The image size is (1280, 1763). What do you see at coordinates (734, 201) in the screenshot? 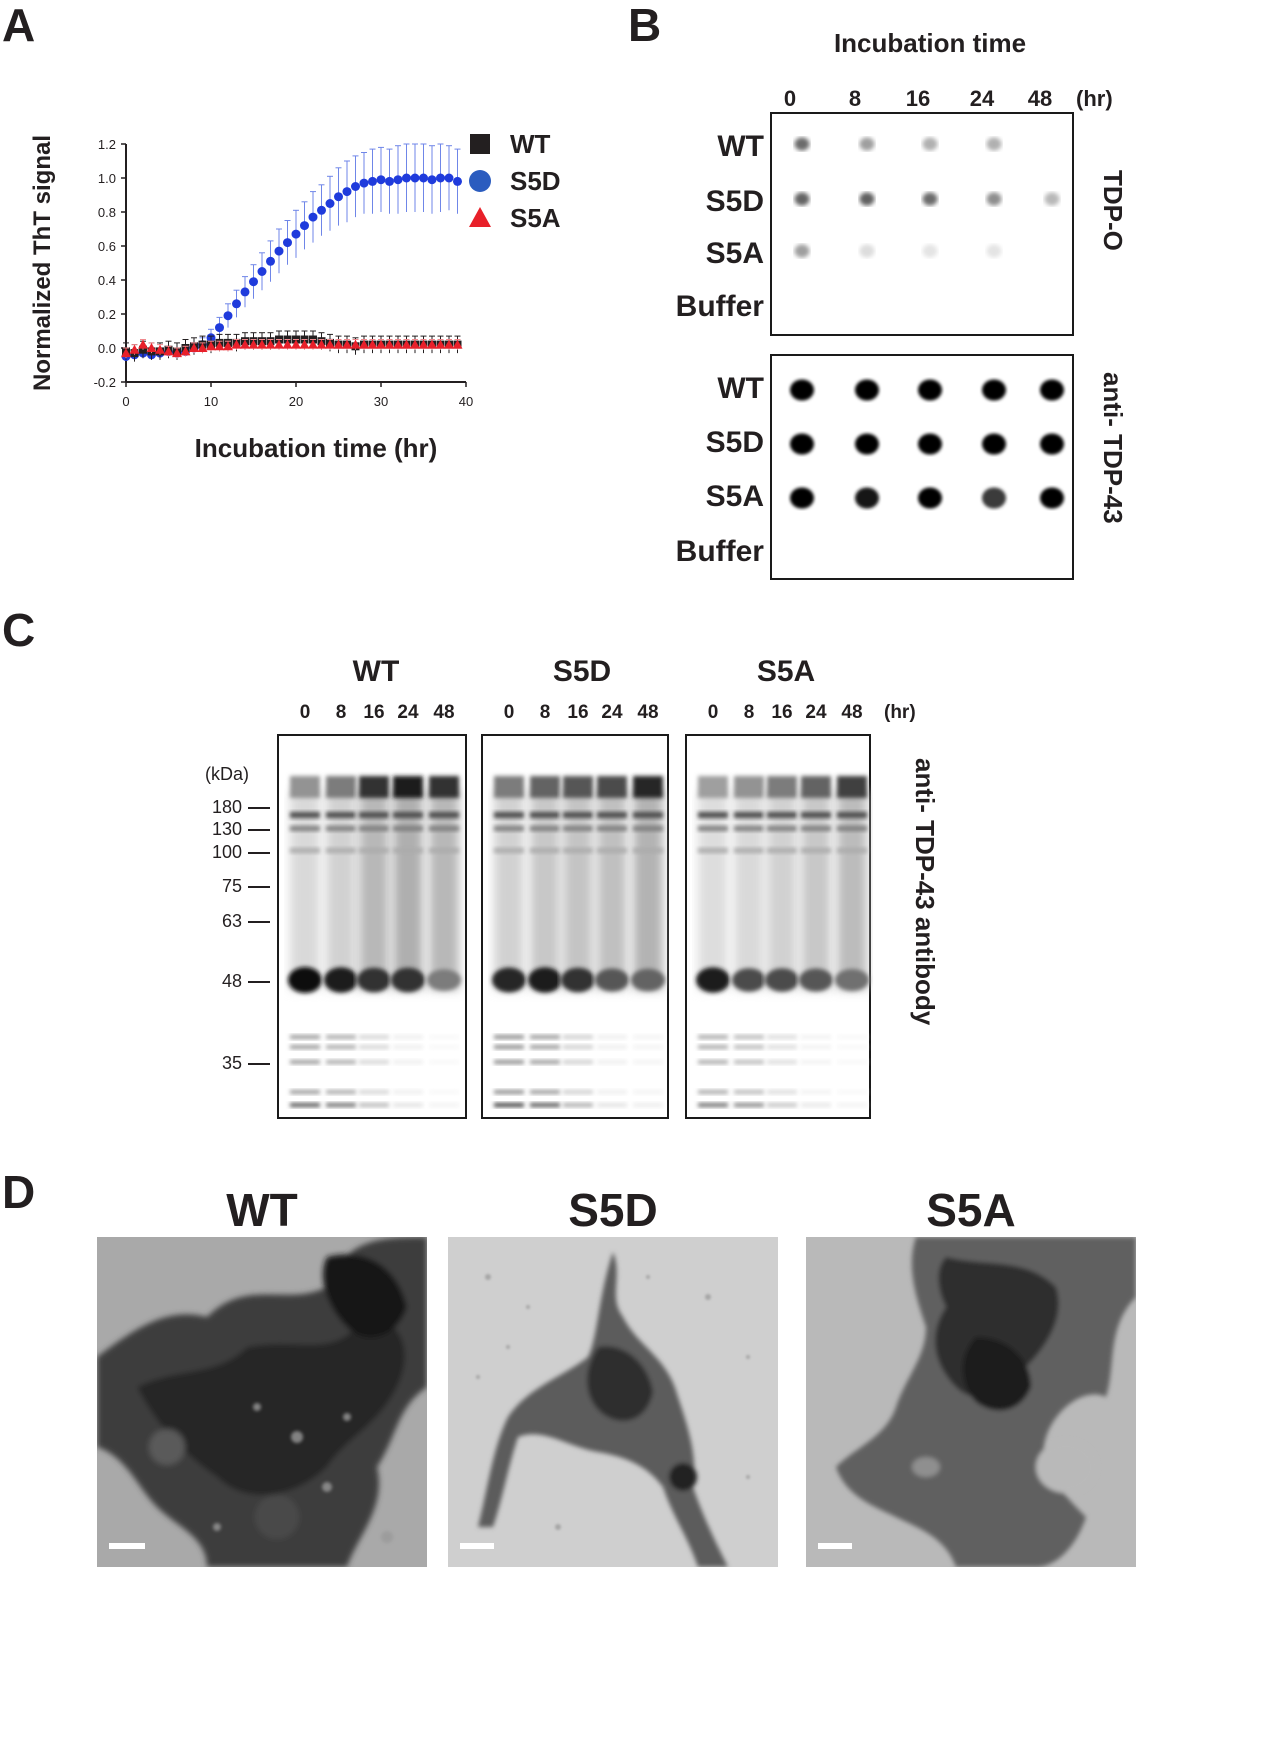
I see `row-label-s5d: S5D` at bounding box center [734, 201].